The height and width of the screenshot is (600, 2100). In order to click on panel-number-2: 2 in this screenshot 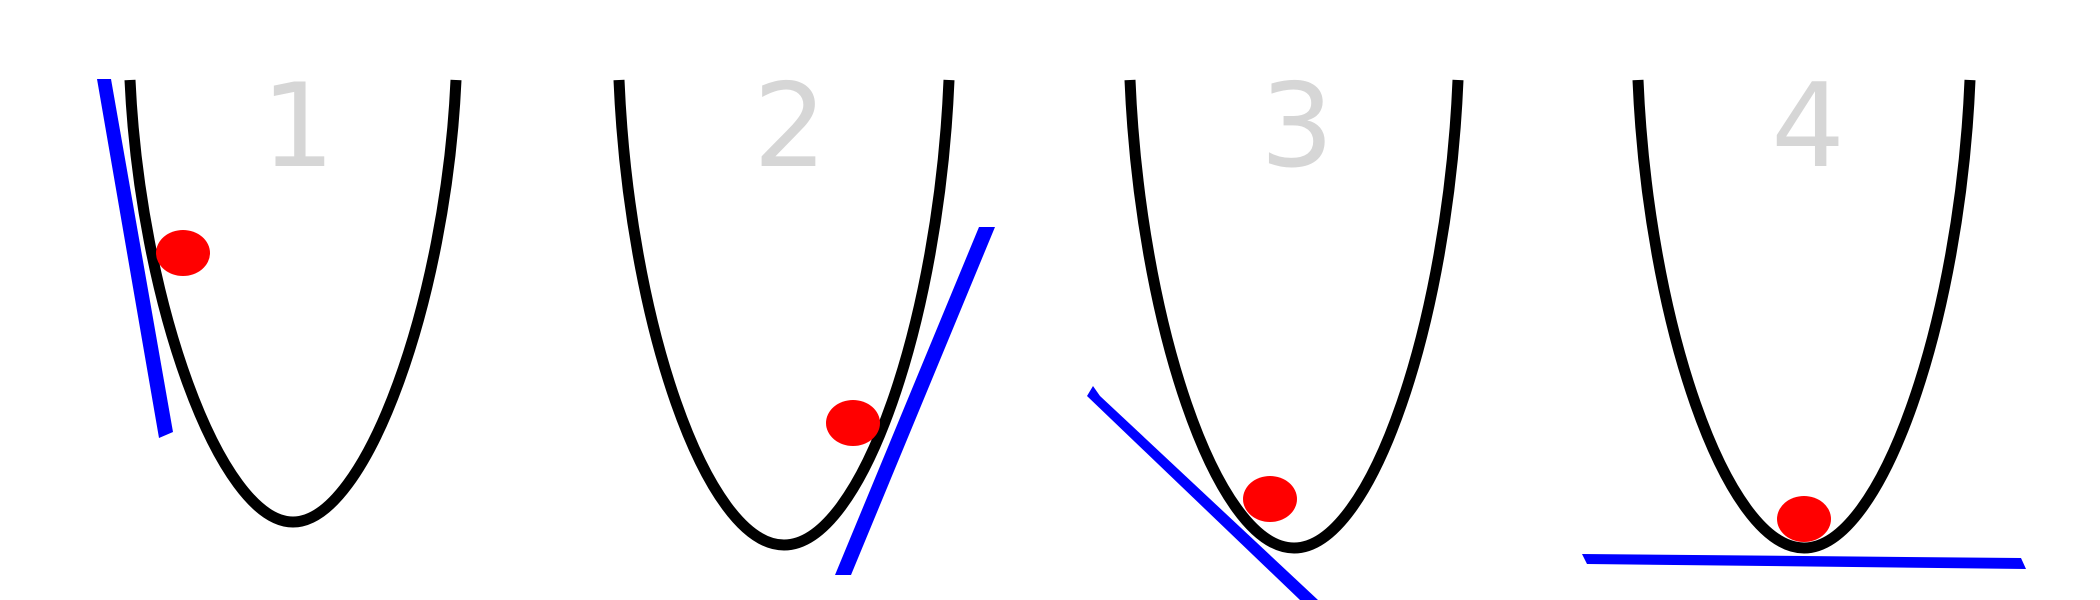, I will do `click(790, 126)`.